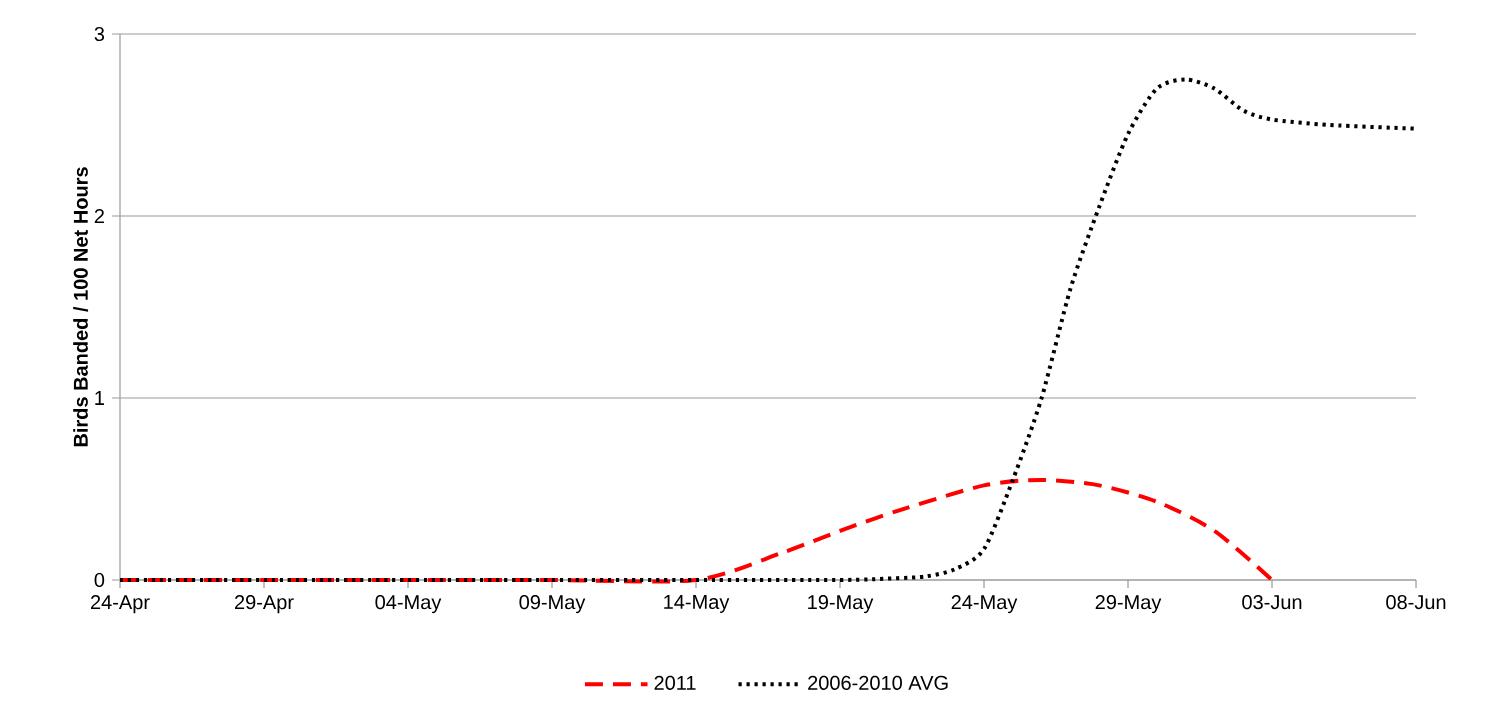  I want to click on y-tick-label: 3, so click(99, 34).